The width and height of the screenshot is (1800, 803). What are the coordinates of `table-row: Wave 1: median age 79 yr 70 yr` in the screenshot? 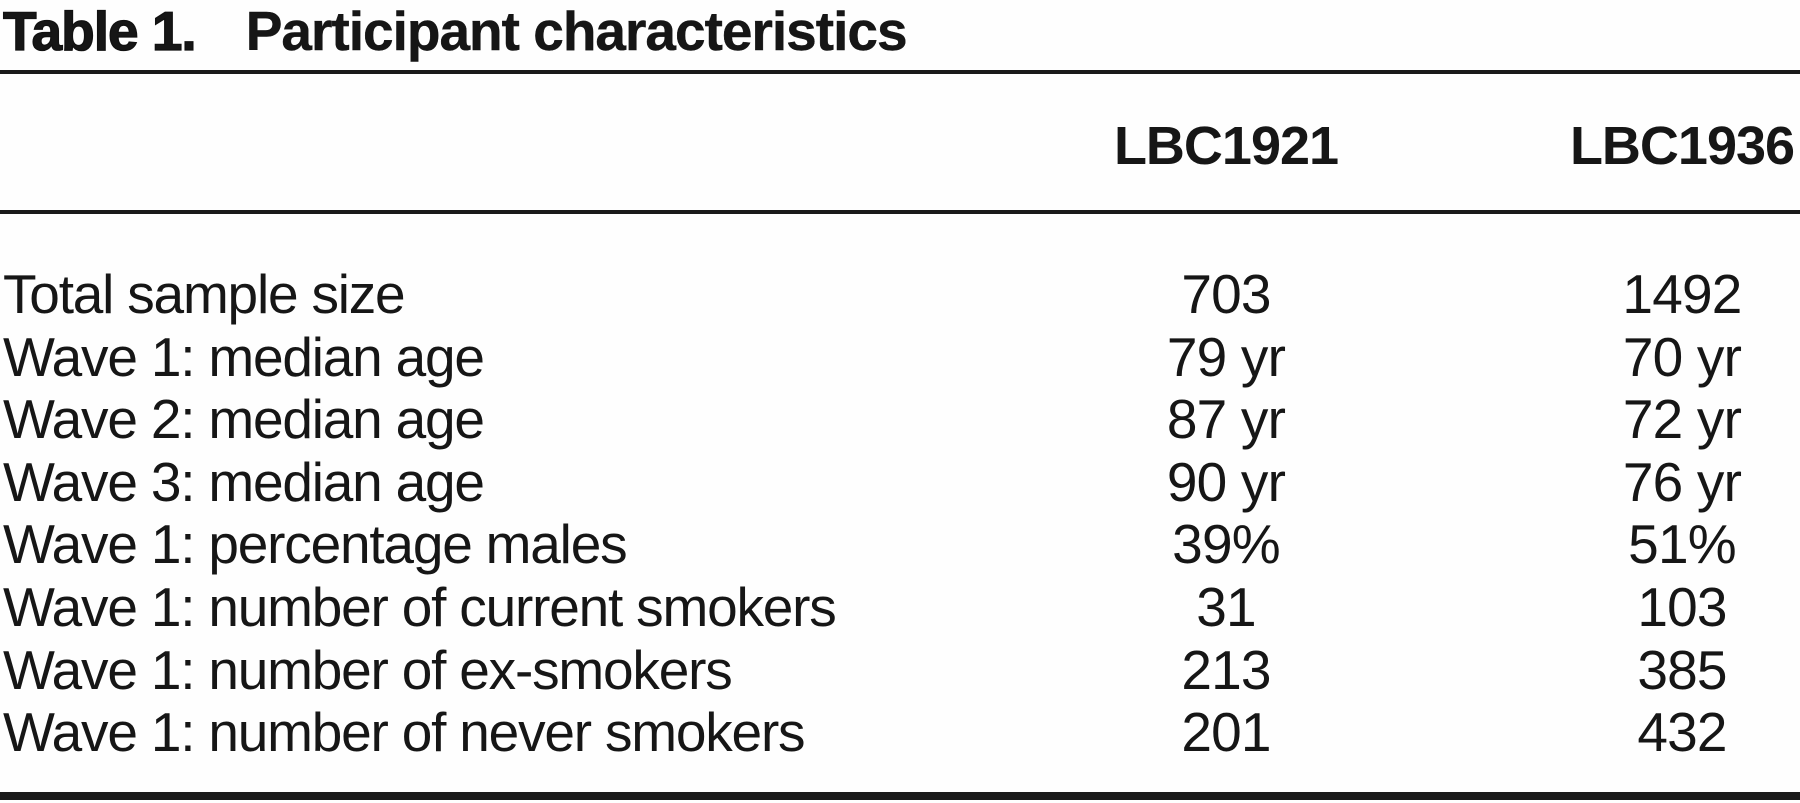 It's located at (900, 357).